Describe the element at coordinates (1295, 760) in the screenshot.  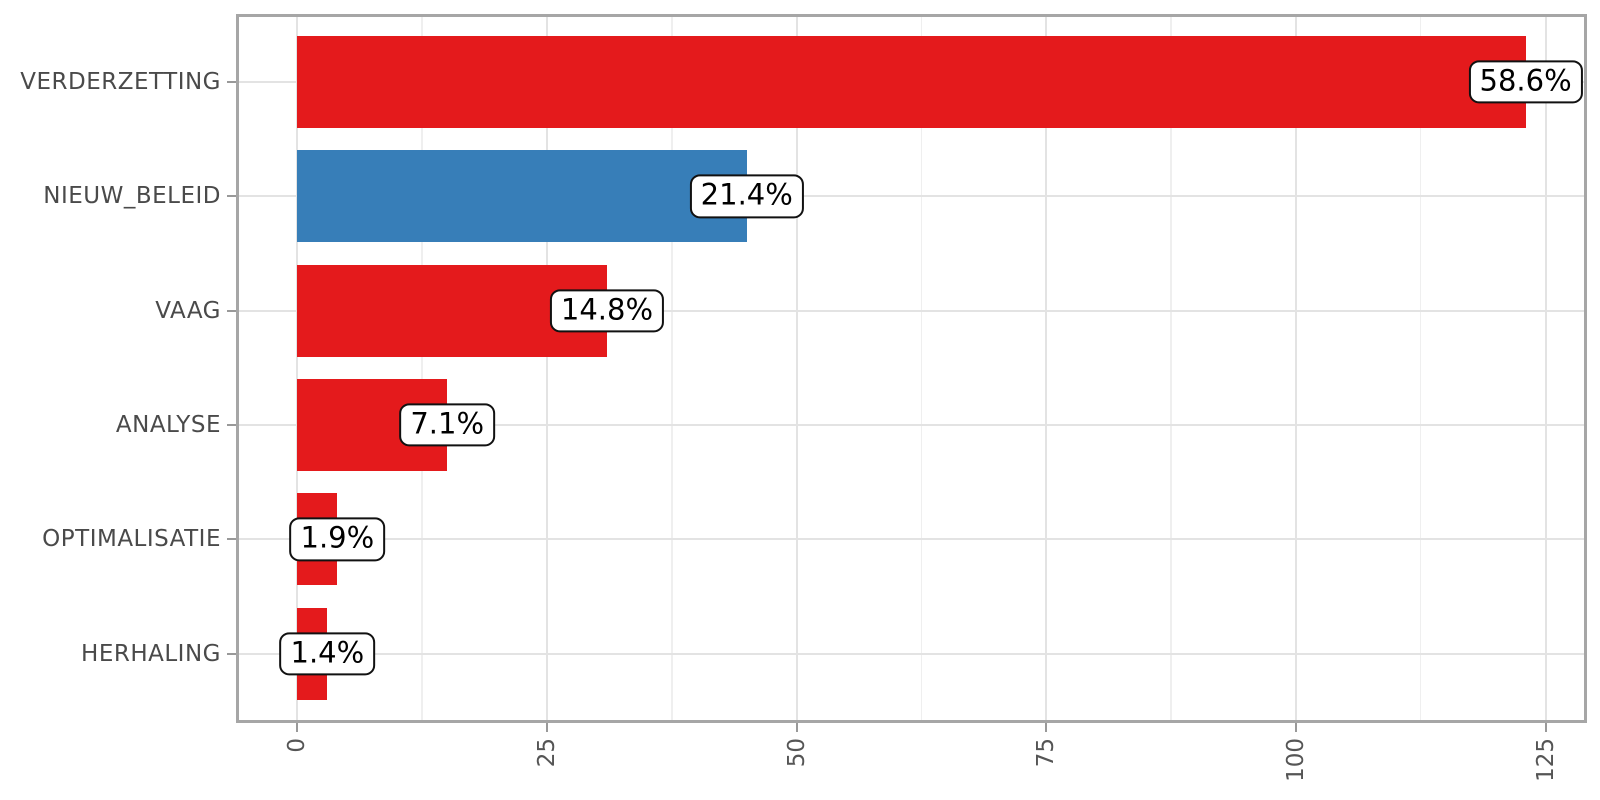
I see `x-axis-tick-label-100: 100` at that location.